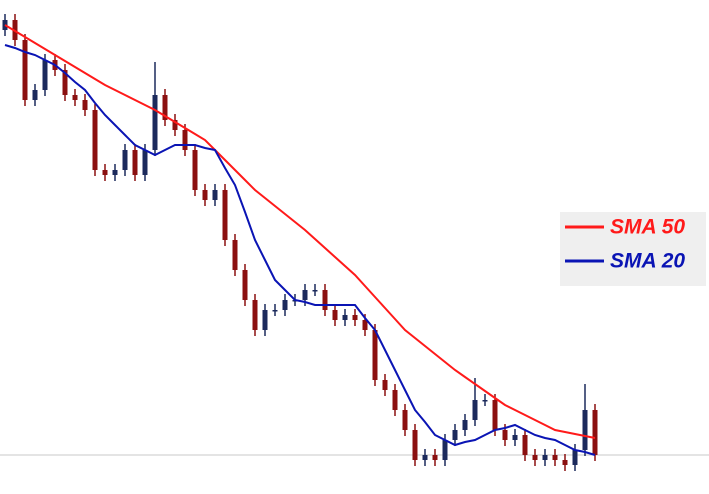  I want to click on legend-label: SMA 50, so click(647, 227).